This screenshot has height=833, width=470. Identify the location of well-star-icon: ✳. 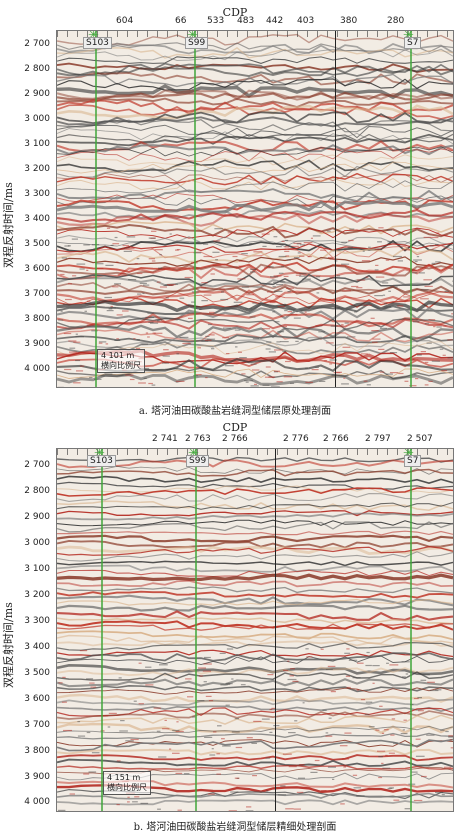
(193, 454).